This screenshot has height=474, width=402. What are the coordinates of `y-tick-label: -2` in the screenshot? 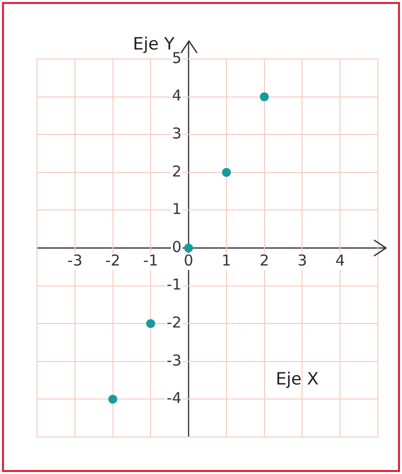 It's located at (174, 322).